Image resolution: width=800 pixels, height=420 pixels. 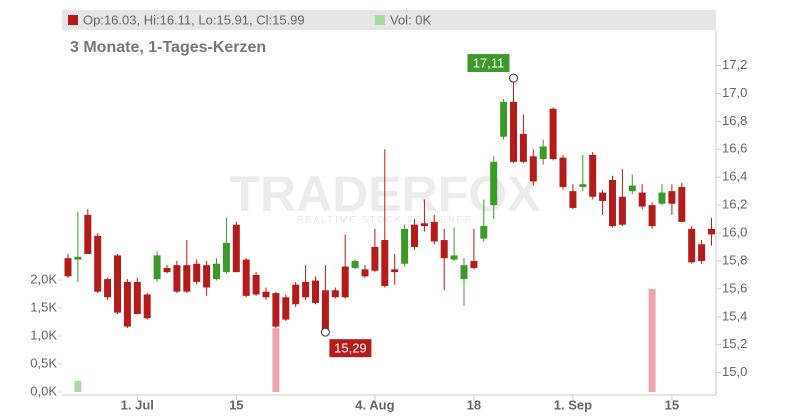 What do you see at coordinates (734, 287) in the screenshot?
I see `y-tick-label: 15,6` at bounding box center [734, 287].